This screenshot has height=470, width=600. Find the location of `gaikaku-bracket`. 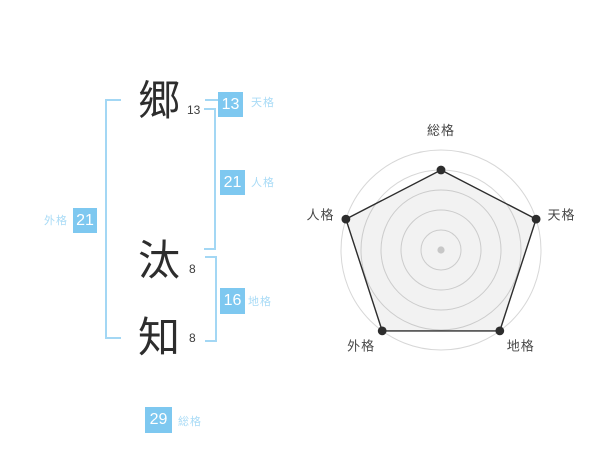

gaikaku-bracket is located at coordinates (113, 219).